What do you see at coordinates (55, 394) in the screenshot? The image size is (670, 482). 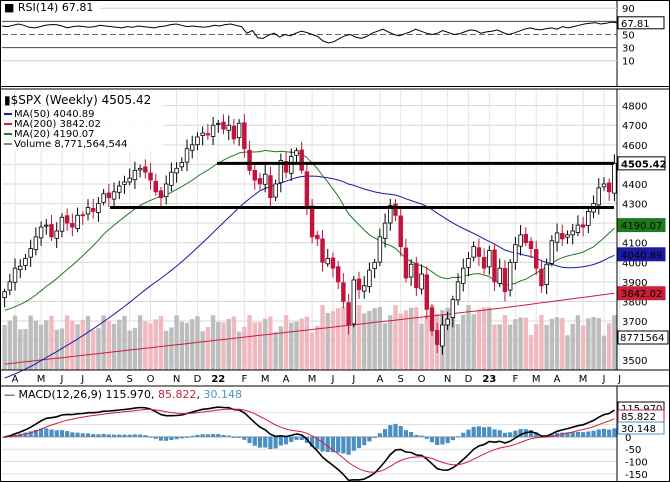 I see `macd-title-part: — MACD(12,26,9)` at bounding box center [55, 394].